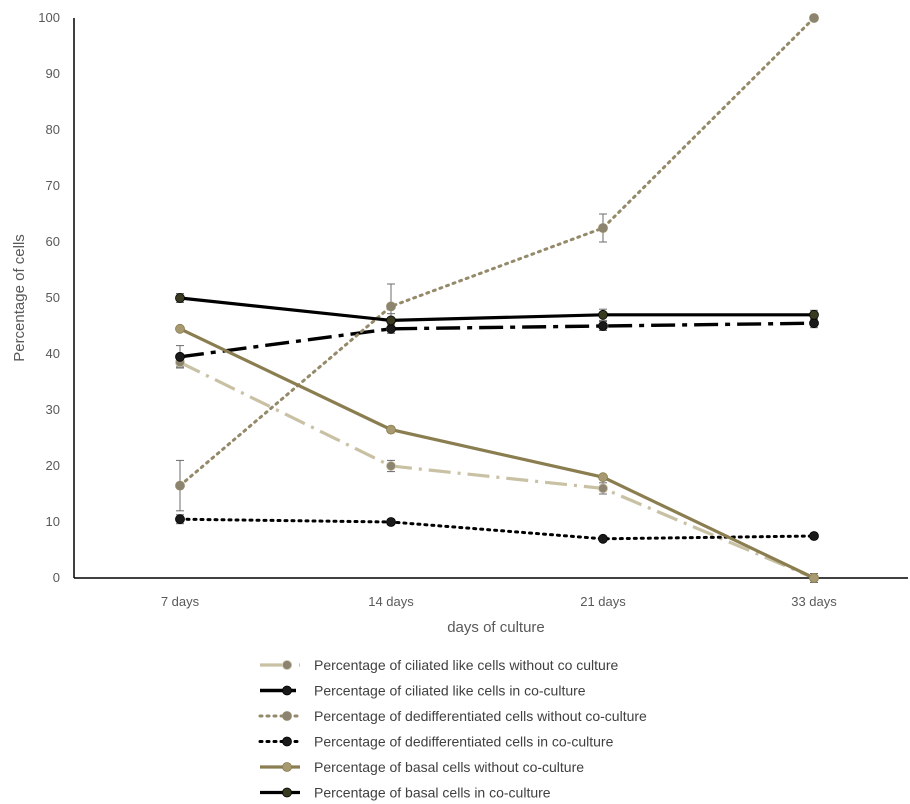 Image resolution: width=910 pixels, height=804 pixels. What do you see at coordinates (603, 601) in the screenshot?
I see `x-tick-label: 21 days` at bounding box center [603, 601].